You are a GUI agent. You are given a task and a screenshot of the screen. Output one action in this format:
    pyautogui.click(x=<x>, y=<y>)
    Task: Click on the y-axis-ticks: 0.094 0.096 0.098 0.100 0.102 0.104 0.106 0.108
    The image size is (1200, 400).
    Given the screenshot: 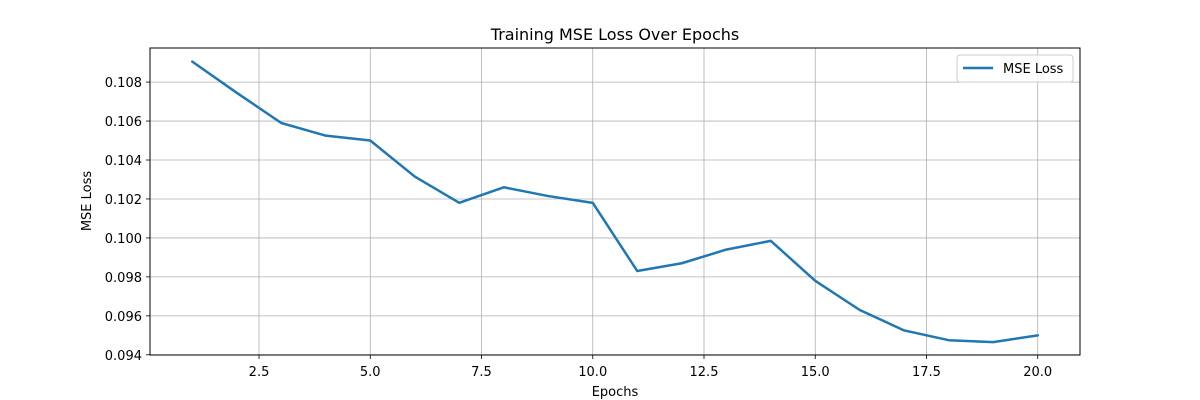 What is the action you would take?
    pyautogui.click(x=127, y=220)
    